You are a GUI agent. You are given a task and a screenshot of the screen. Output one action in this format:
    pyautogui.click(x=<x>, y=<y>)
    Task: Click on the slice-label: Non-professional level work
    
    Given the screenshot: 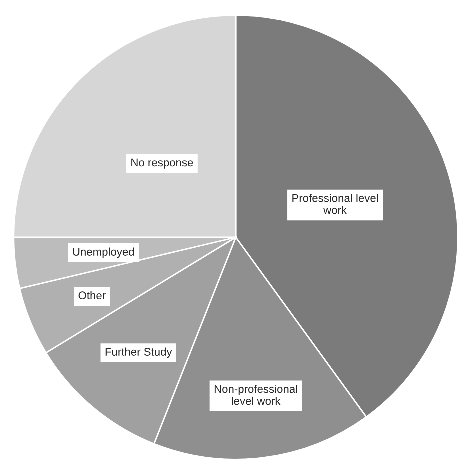 What is the action you would take?
    pyautogui.click(x=256, y=395)
    